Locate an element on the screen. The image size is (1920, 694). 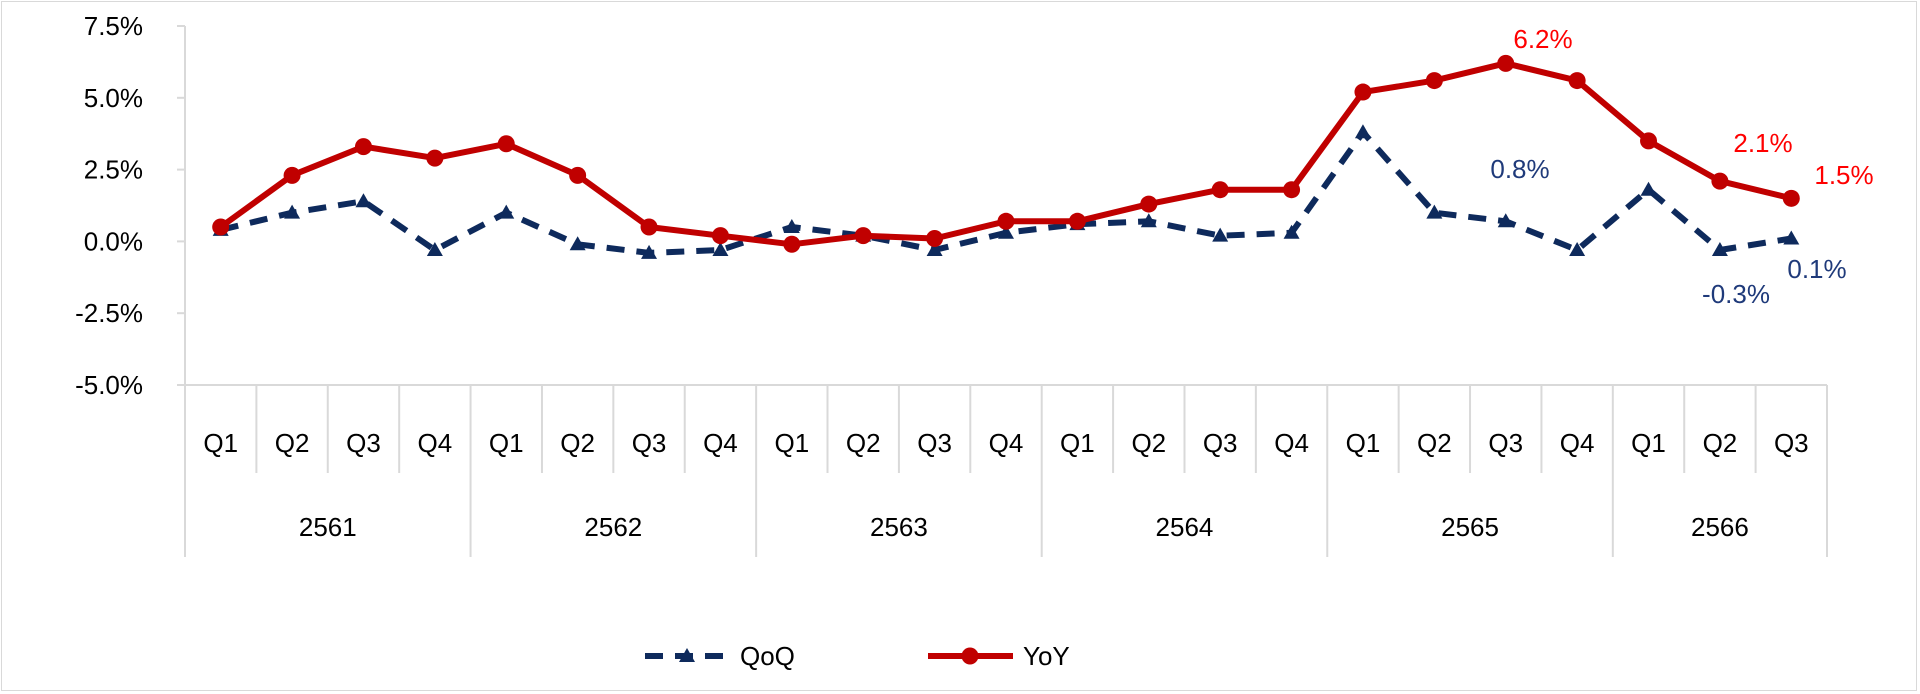
legend-item-qoq: QoQ is located at coordinates (720, 656).